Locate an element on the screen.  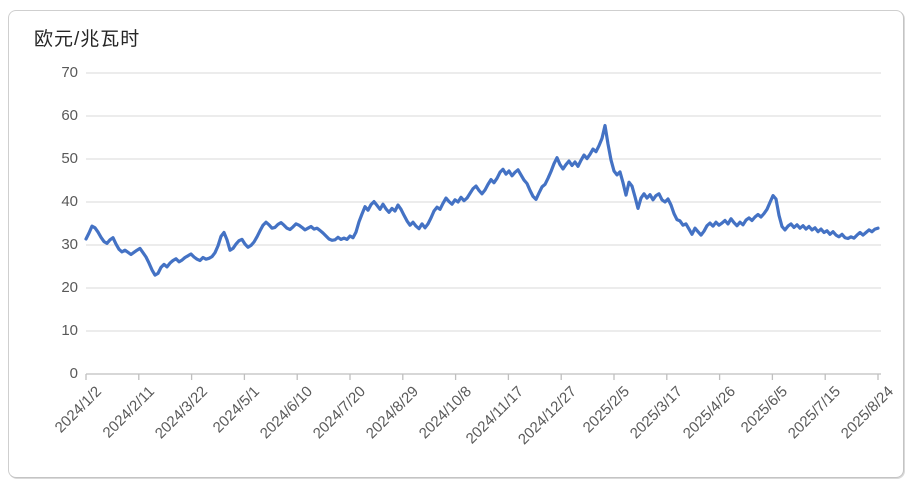
y-axis-label: 0 is located at coordinates (73, 373).